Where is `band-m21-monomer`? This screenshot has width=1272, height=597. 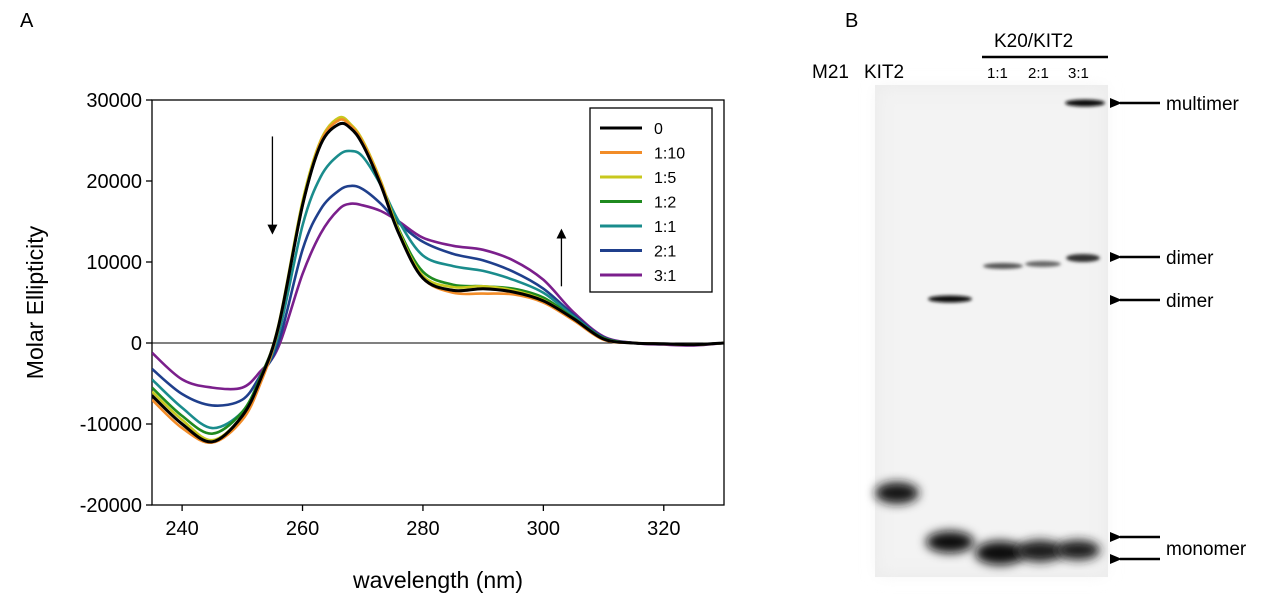 band-m21-monomer is located at coordinates (897, 493).